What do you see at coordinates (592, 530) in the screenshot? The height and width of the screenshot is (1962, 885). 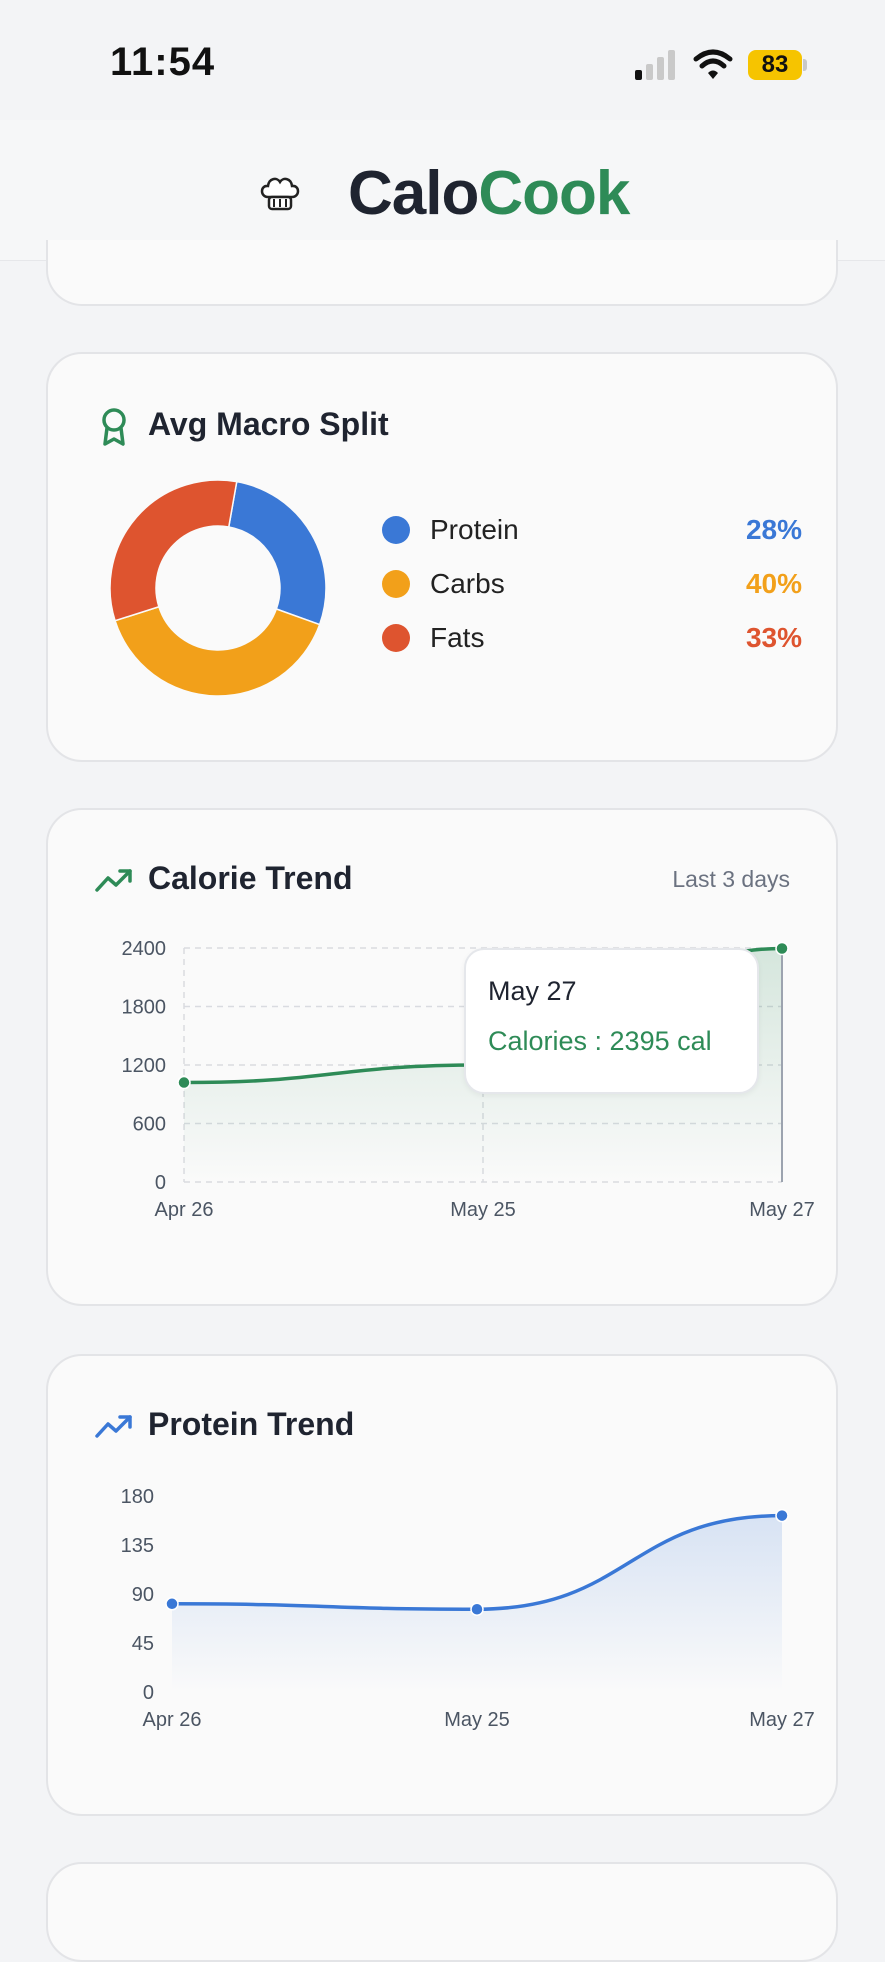 I see `legend-item-protein: Protein 28%` at bounding box center [592, 530].